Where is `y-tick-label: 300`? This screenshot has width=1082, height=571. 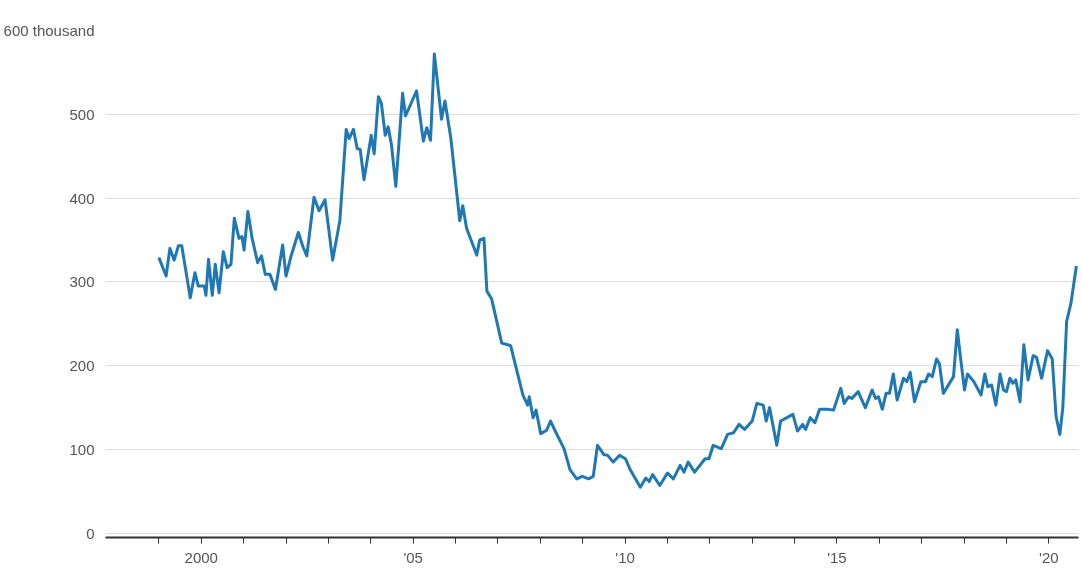 y-tick-label: 300 is located at coordinates (82, 282).